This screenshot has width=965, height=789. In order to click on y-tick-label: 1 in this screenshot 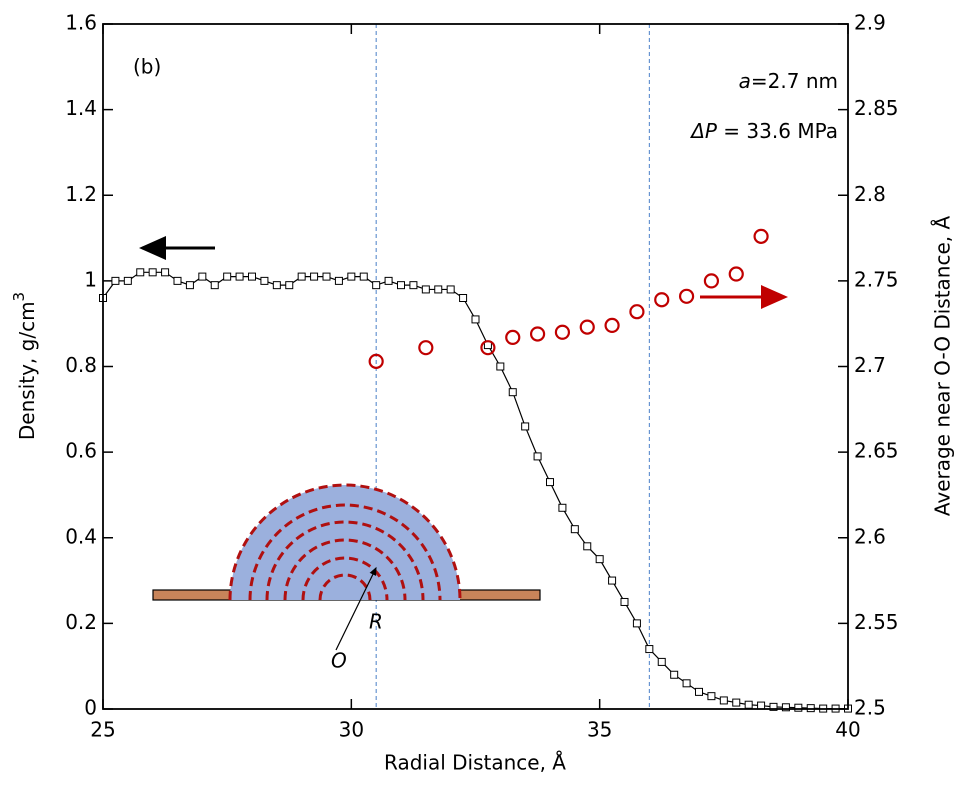, I will do `click(90, 279)`.